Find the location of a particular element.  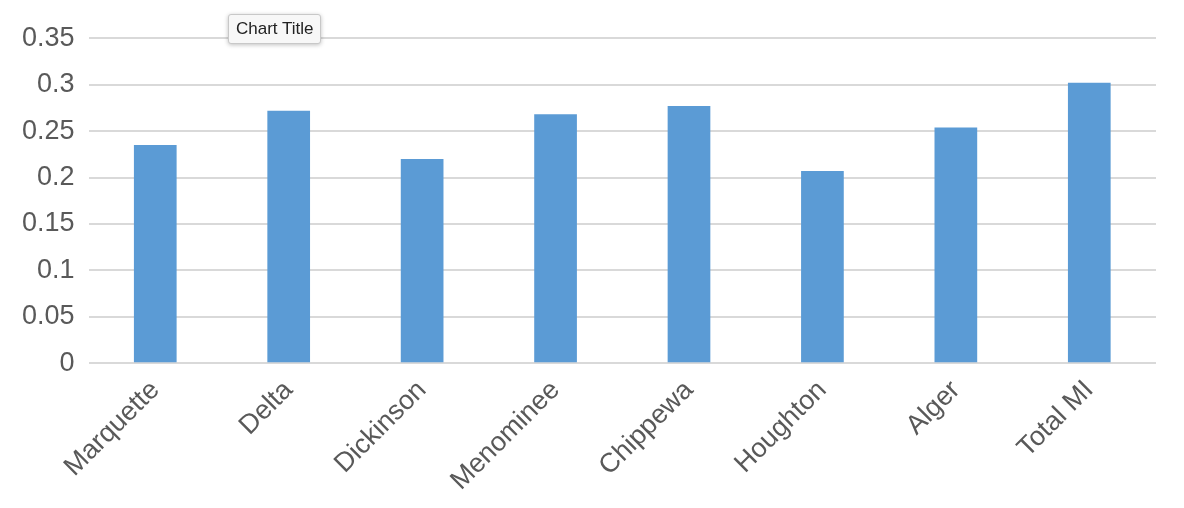

y-tick-label: 0.35 is located at coordinates (48, 36).